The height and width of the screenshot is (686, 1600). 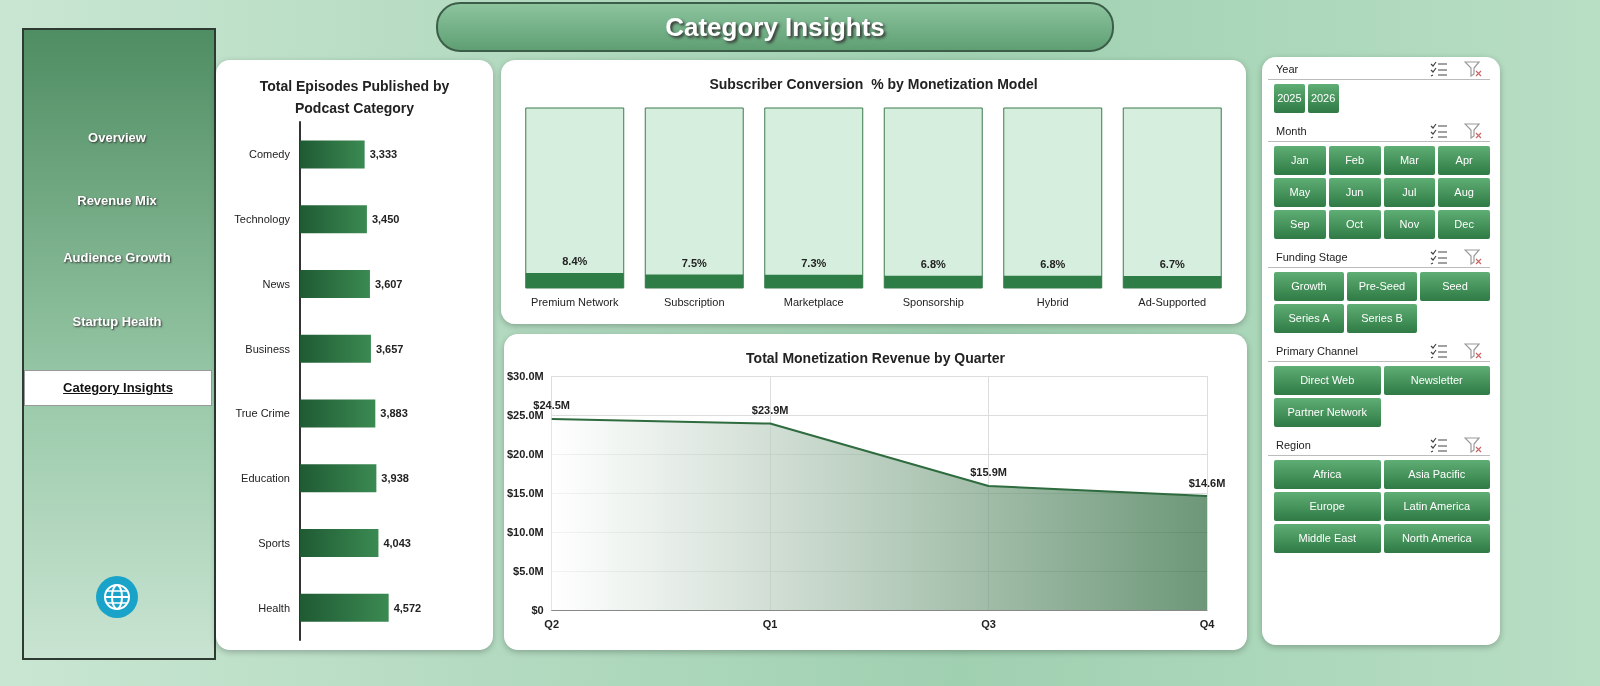 What do you see at coordinates (1300, 224) in the screenshot?
I see `text: Sep` at bounding box center [1300, 224].